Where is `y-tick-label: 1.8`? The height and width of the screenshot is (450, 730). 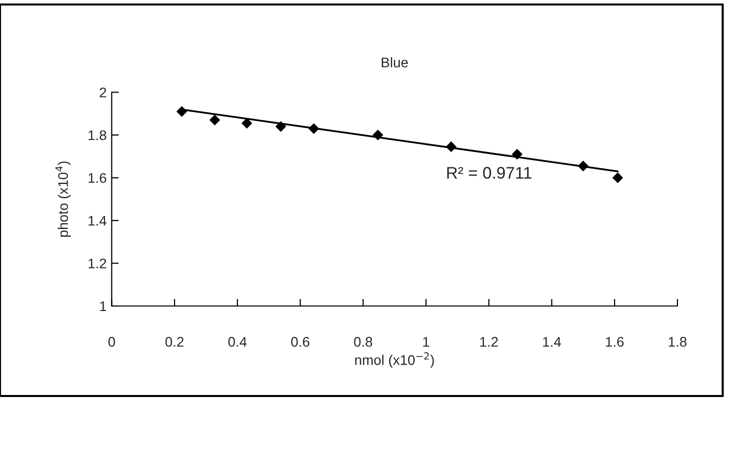
y-tick-label: 1.8 is located at coordinates (97, 135).